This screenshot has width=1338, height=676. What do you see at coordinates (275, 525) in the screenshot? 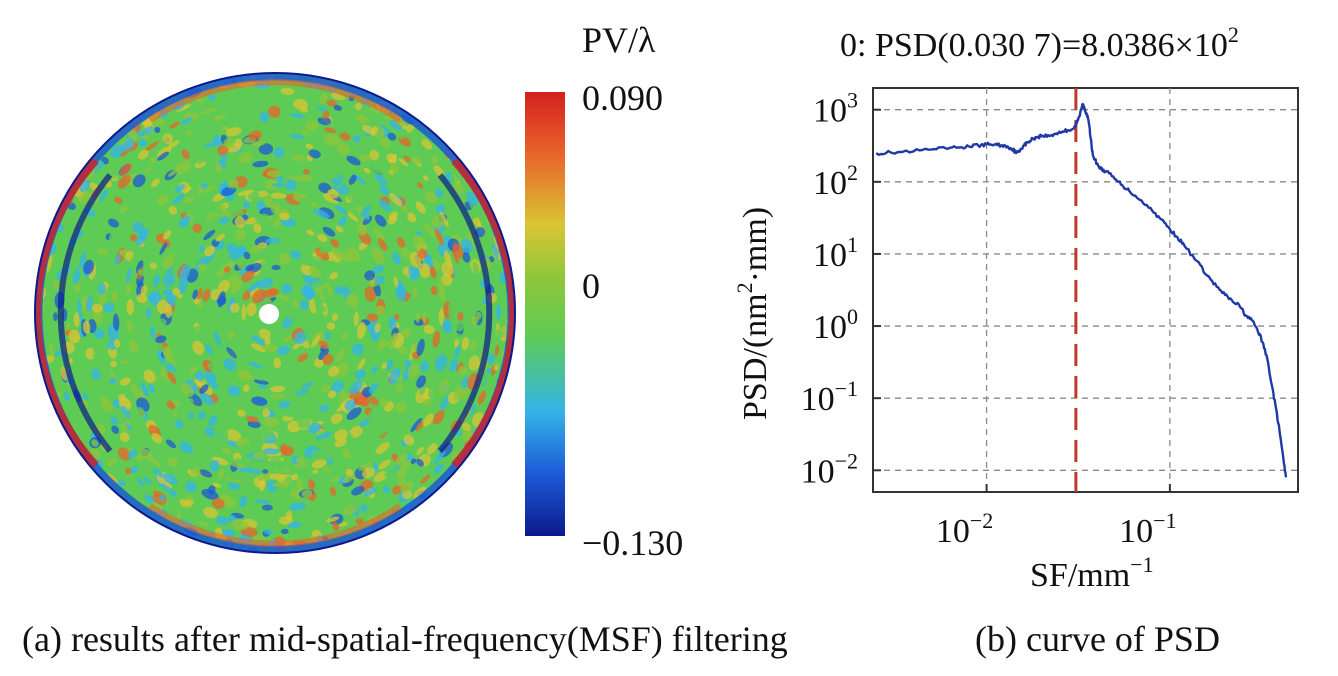
I see `edge-ring-bottom-orange` at bounding box center [275, 525].